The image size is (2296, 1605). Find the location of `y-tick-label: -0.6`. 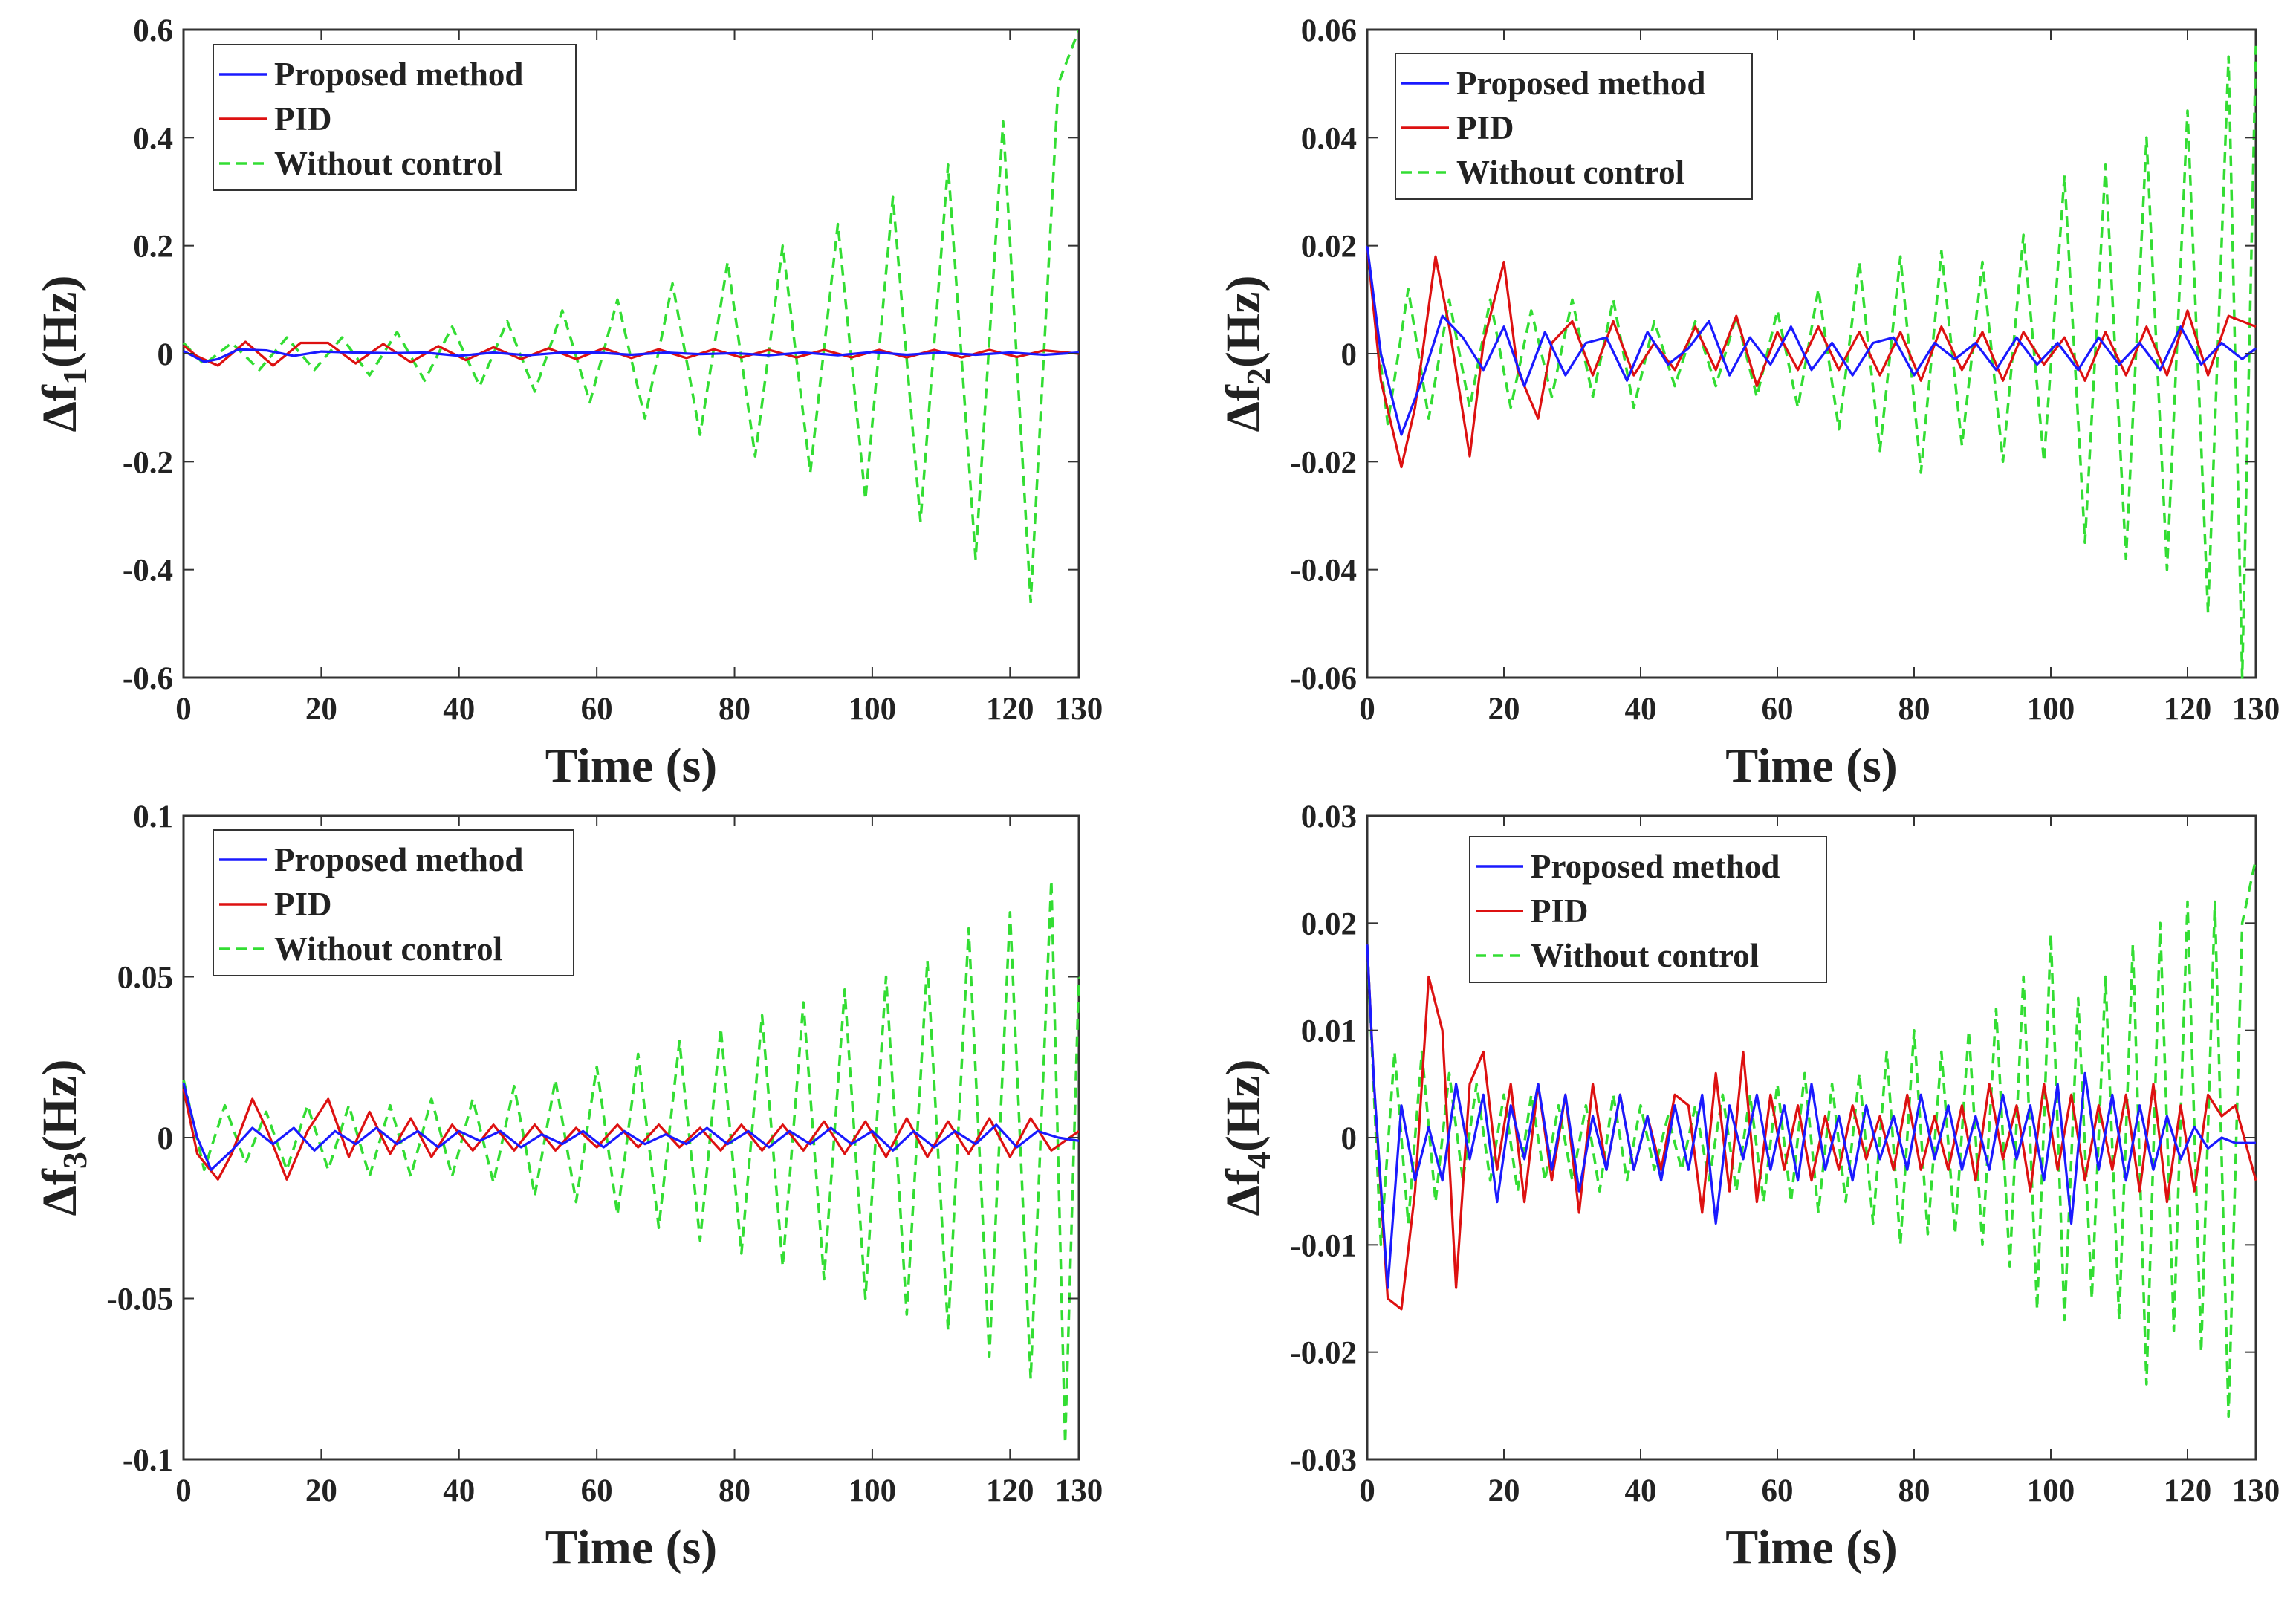

y-tick-label: -0.6 is located at coordinates (148, 678).